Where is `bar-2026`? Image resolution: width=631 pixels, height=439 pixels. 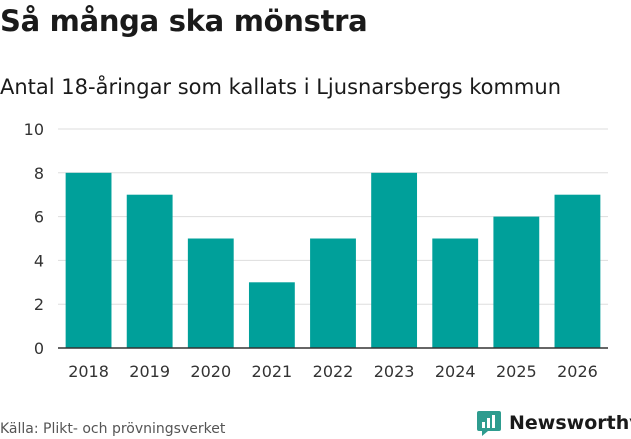 bar-2026 is located at coordinates (577, 271).